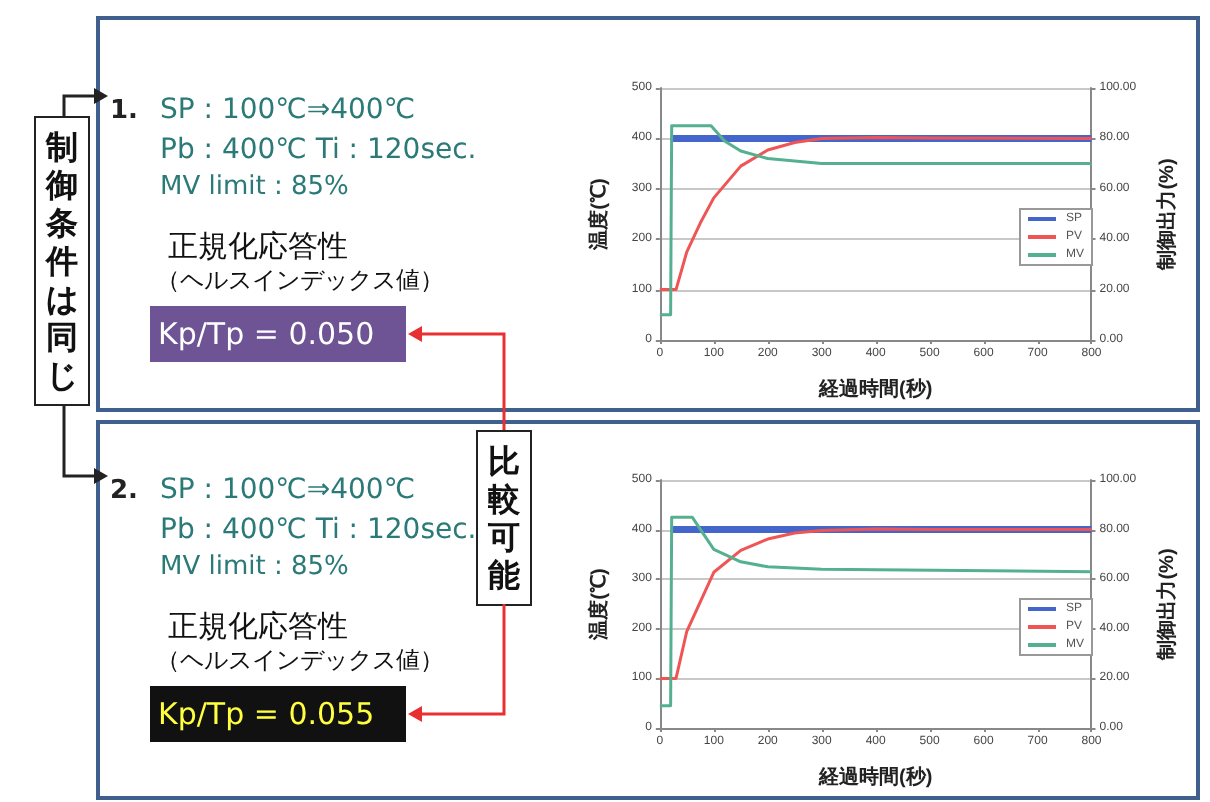  Describe the element at coordinates (124, 111) in the screenshot. I see `text: 1.` at that location.